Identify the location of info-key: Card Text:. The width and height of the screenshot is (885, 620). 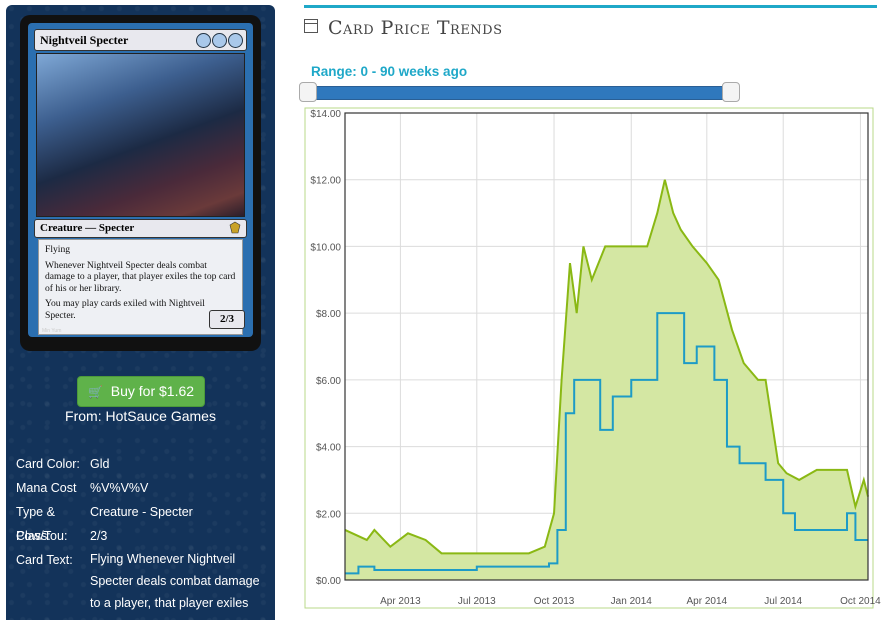
(44, 560).